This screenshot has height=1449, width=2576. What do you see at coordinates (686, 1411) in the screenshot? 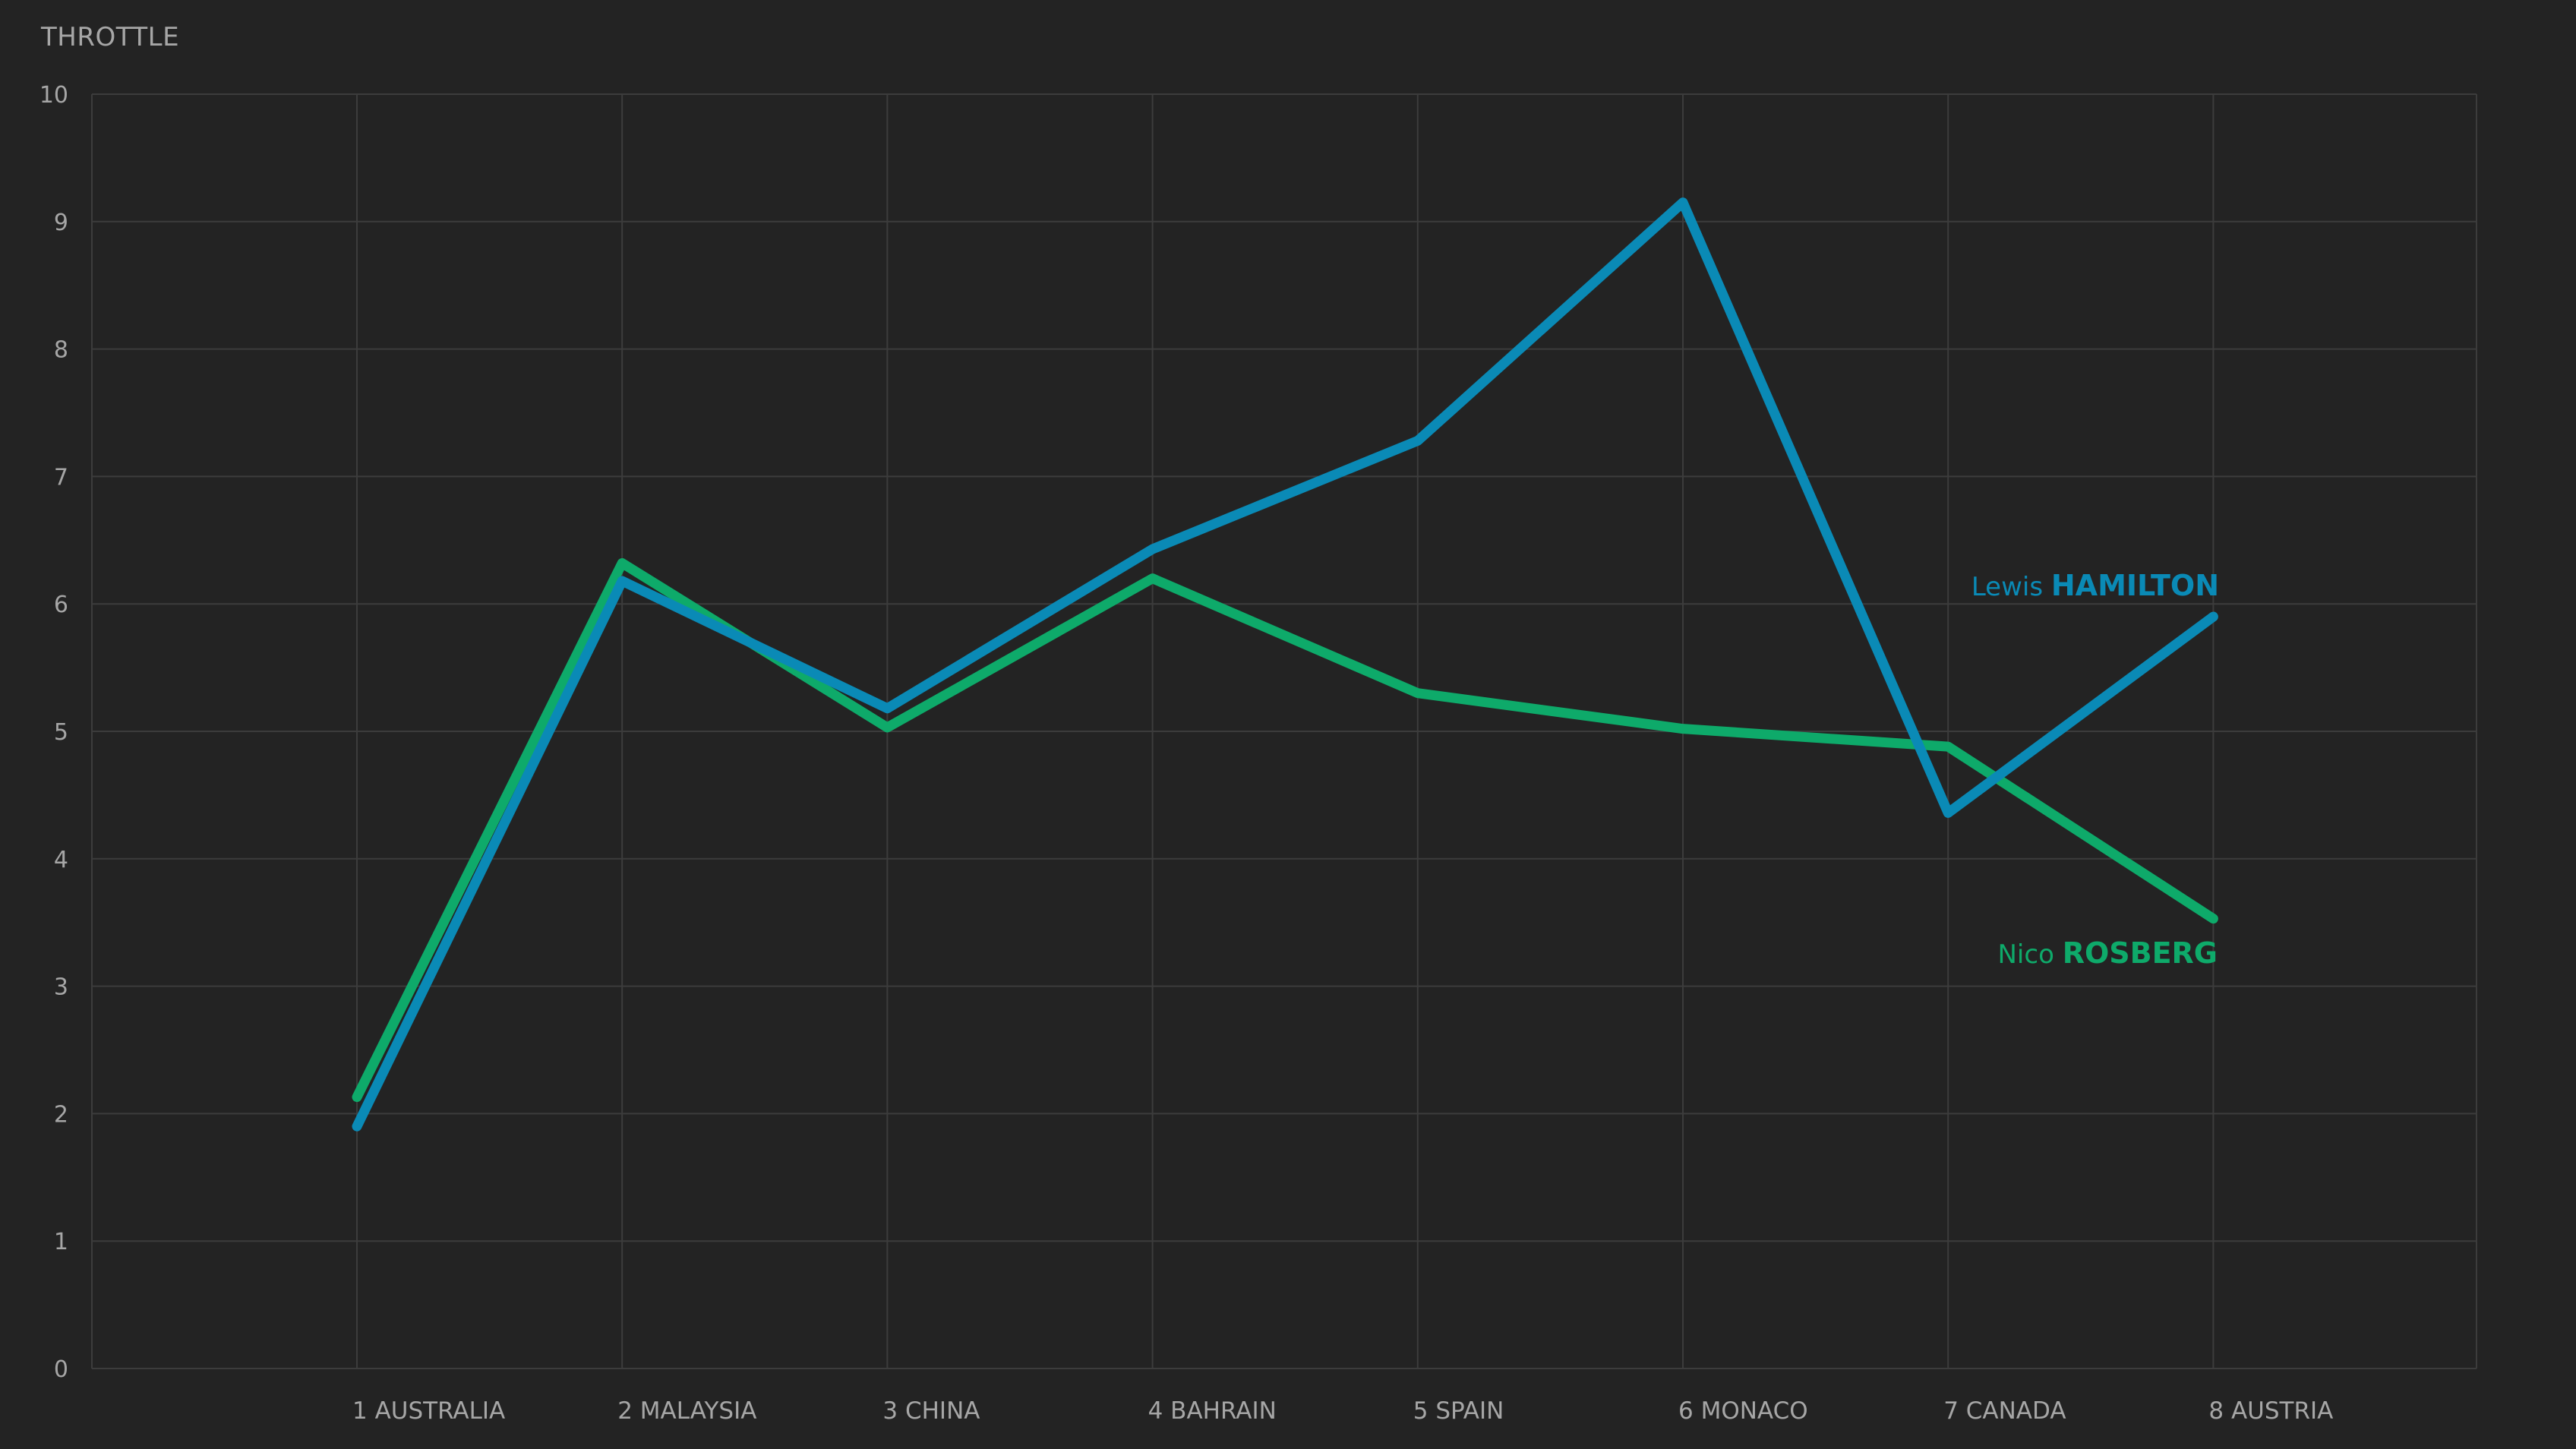
I see `x-tick-label: 2 MALAYSIA` at bounding box center [686, 1411].